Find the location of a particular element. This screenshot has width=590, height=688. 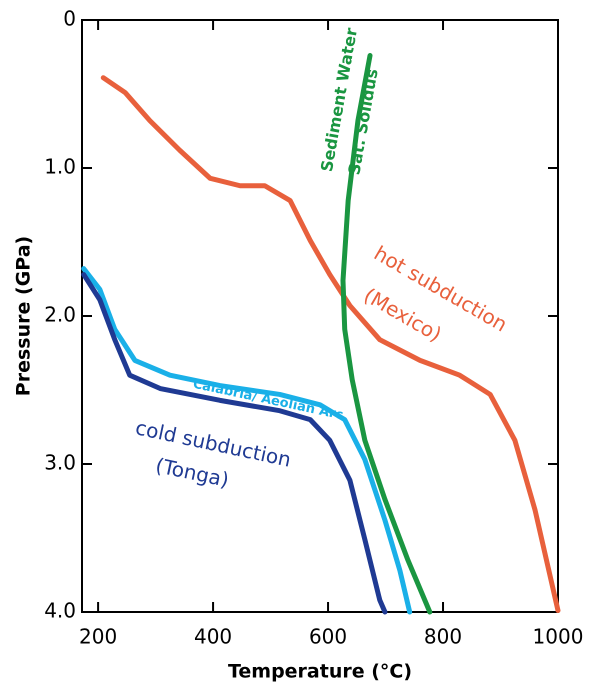

x-tick-label: 800 is located at coordinates (443, 637).